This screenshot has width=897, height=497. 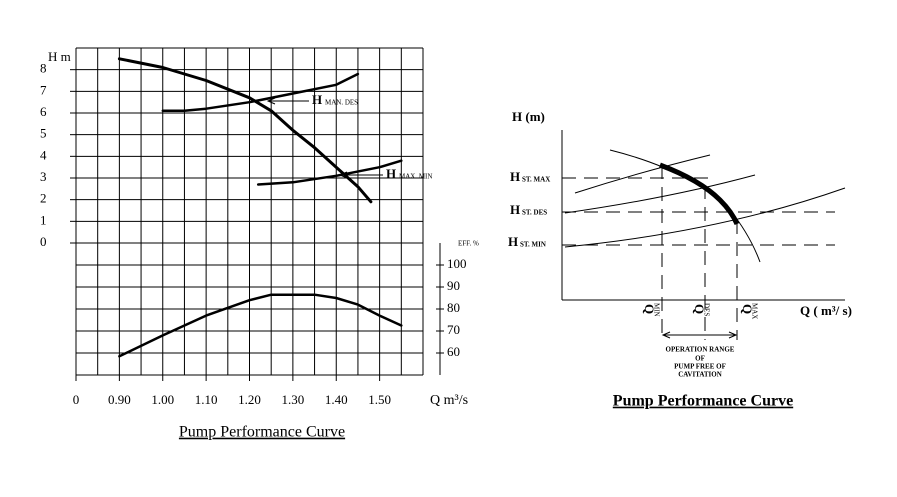 I want to click on y-tick-label: 5, so click(x=43, y=133).